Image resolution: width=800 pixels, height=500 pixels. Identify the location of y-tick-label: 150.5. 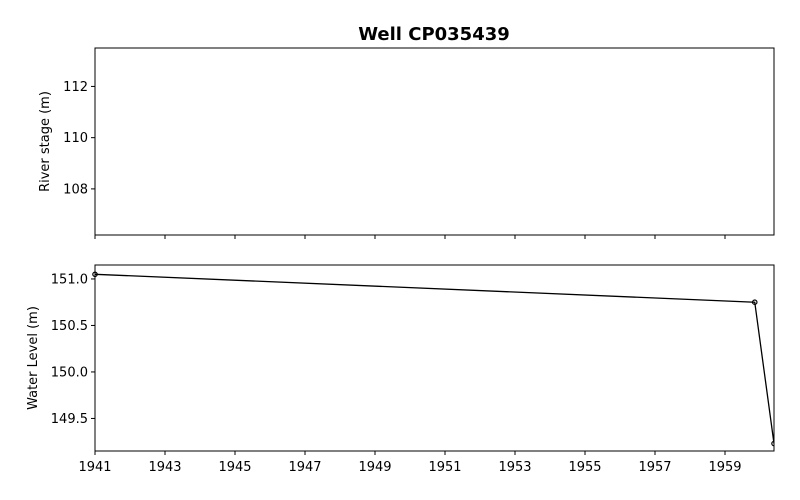
(69, 326).